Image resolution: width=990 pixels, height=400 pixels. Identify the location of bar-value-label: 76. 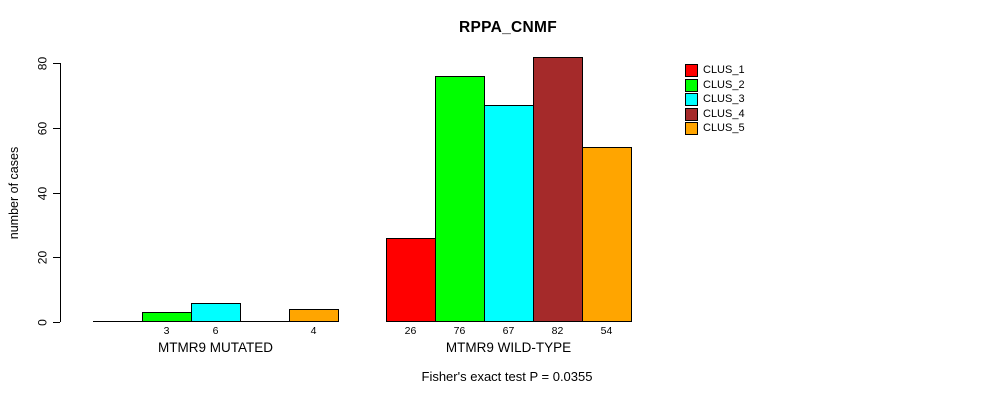
(459, 331).